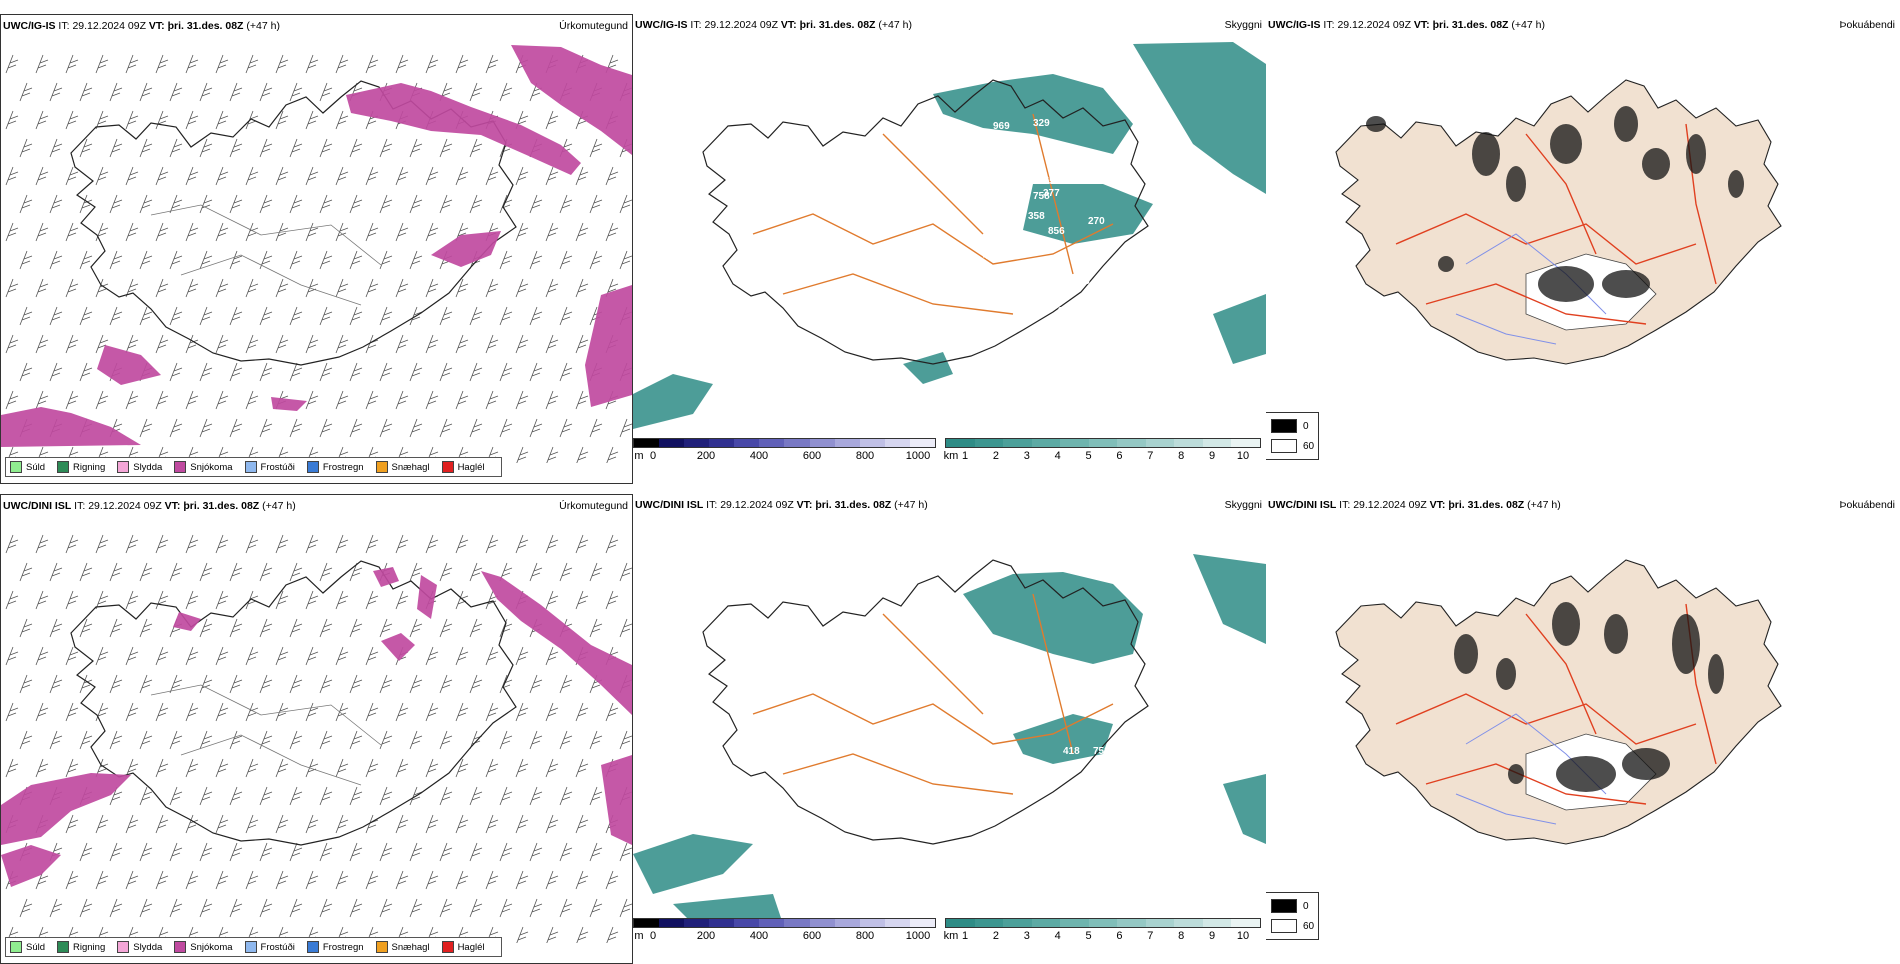 The image size is (1900, 964). Describe the element at coordinates (269, 467) in the screenshot. I see `precip-legend-item: Frostúði` at that location.